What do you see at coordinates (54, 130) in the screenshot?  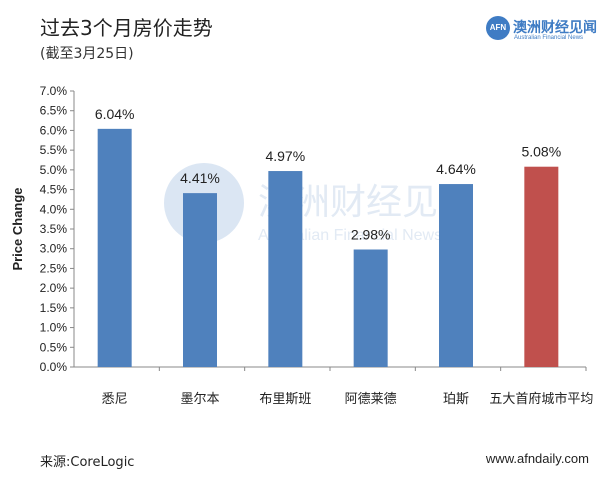 I see `y-tick-label: 6.0%` at bounding box center [54, 130].